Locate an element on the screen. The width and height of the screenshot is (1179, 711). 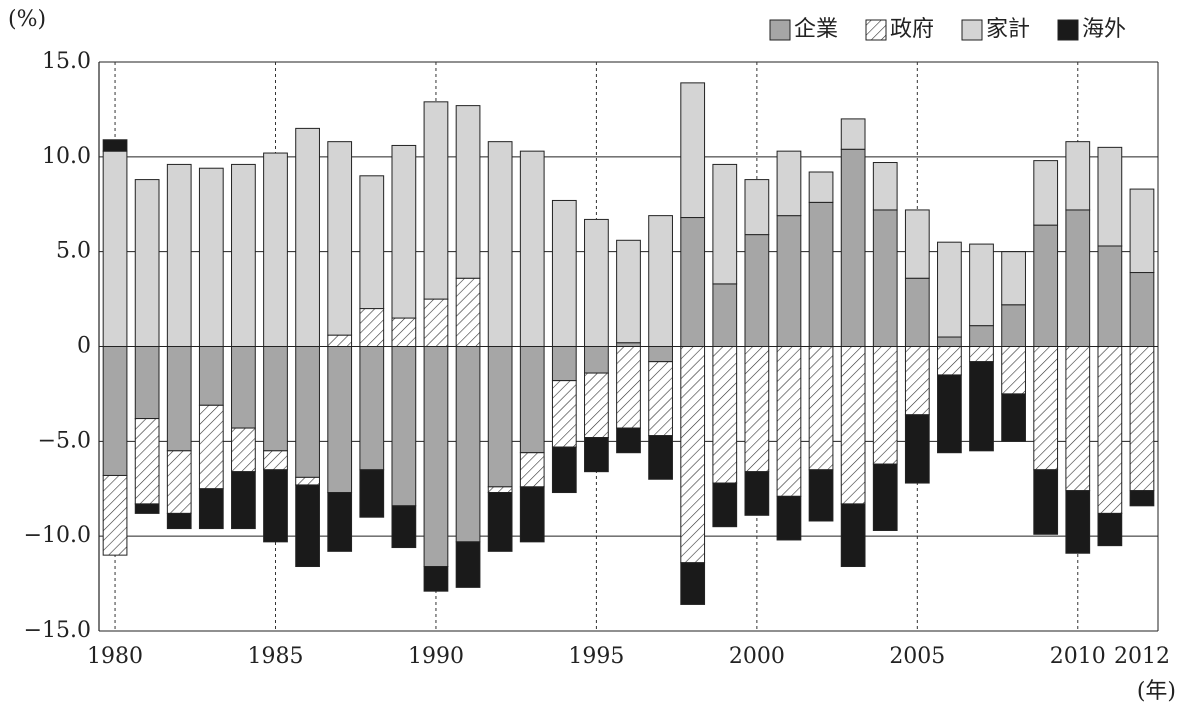
y-unit-label: (%) is located at coordinates (27, 19).